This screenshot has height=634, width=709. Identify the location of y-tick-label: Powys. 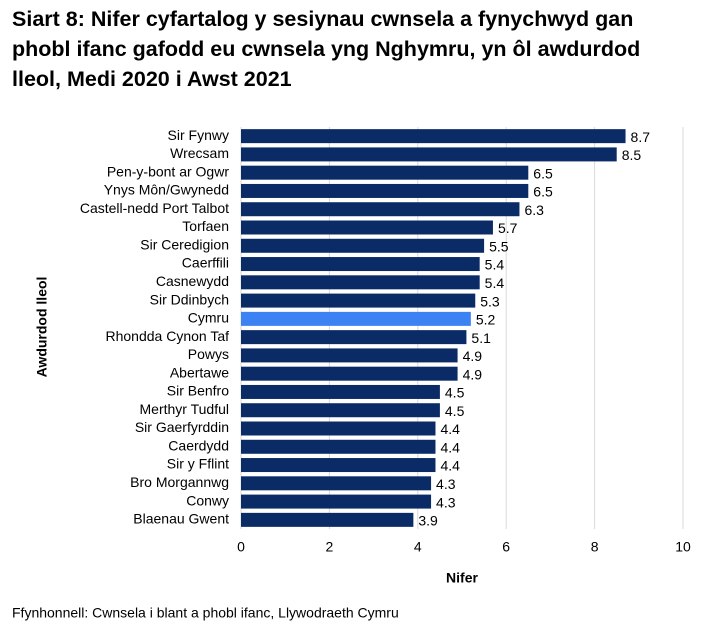
(208, 354).